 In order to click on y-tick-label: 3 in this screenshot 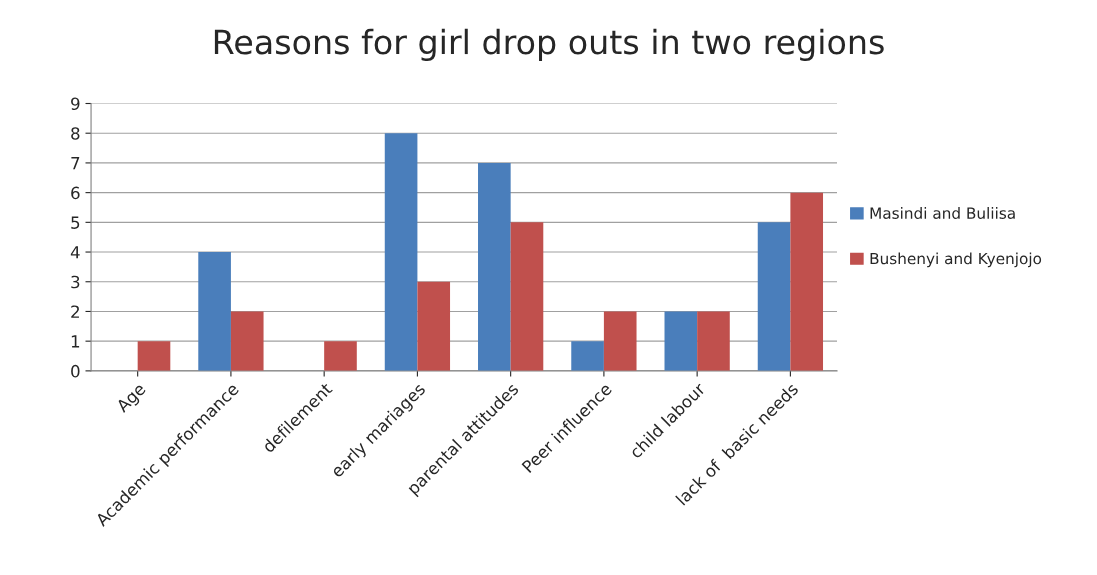, I will do `click(75, 282)`.